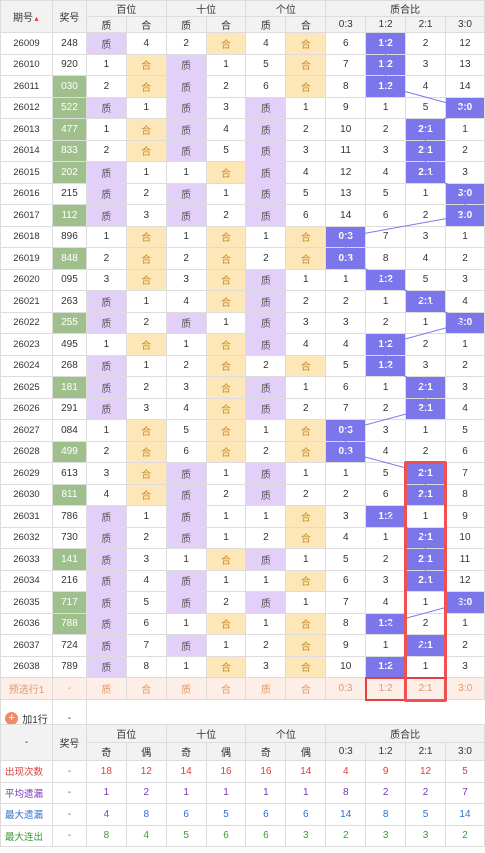 This screenshot has height=853, width=485. I want to click on predict-award: -, so click(69, 688).